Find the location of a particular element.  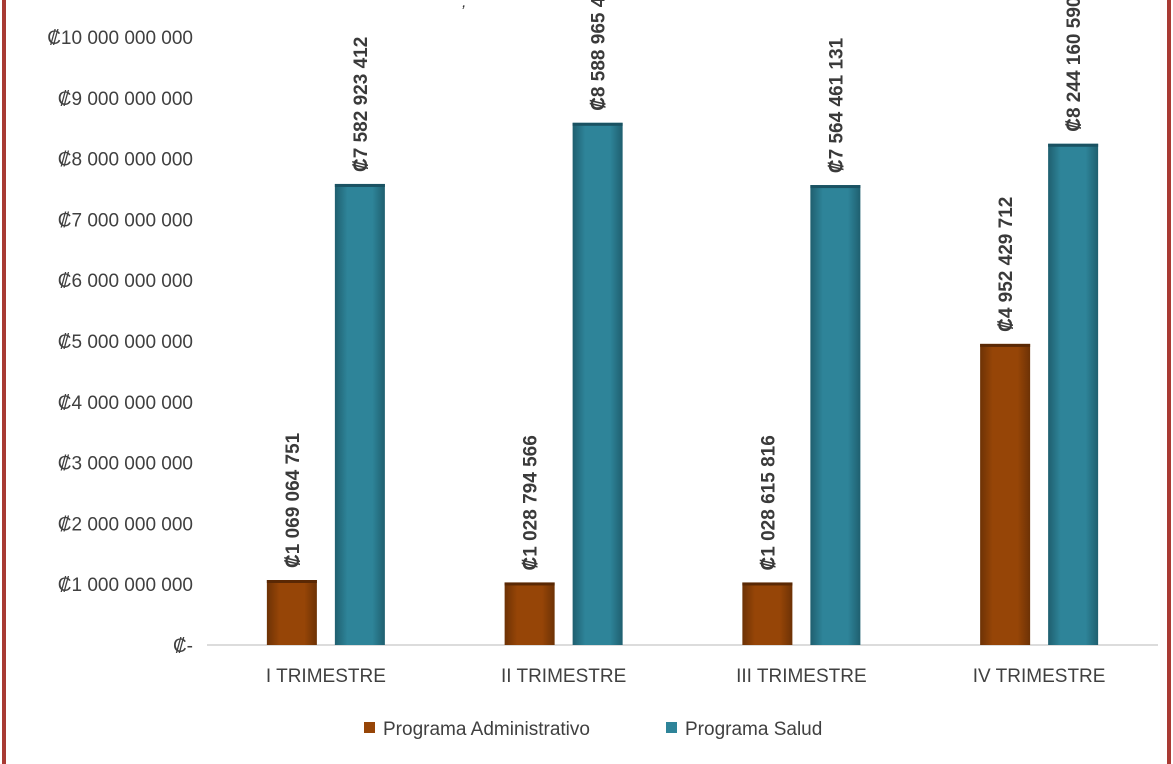

data-label: ₡1 069 064 751 is located at coordinates (293, 500).